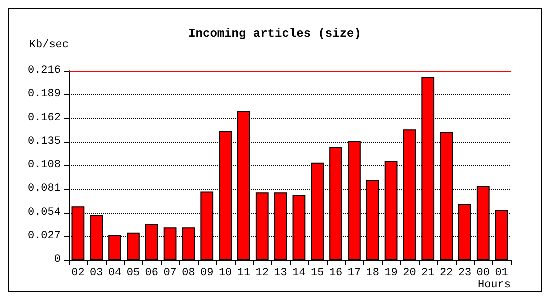 This screenshot has height=300, width=550. Describe the element at coordinates (170, 274) in the screenshot. I see `x-tick-label: 07` at that location.